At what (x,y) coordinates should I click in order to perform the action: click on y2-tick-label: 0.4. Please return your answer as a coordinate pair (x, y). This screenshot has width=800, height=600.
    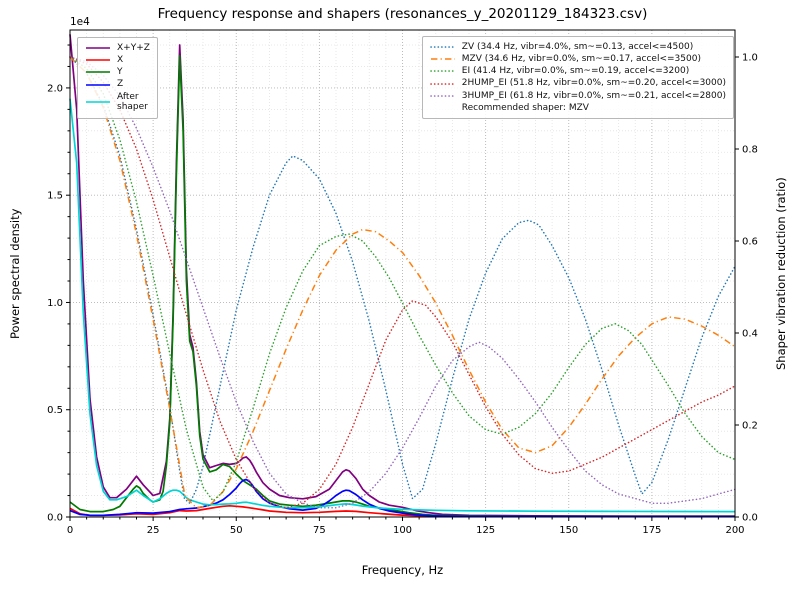
    Looking at the image, I should click on (750, 334).